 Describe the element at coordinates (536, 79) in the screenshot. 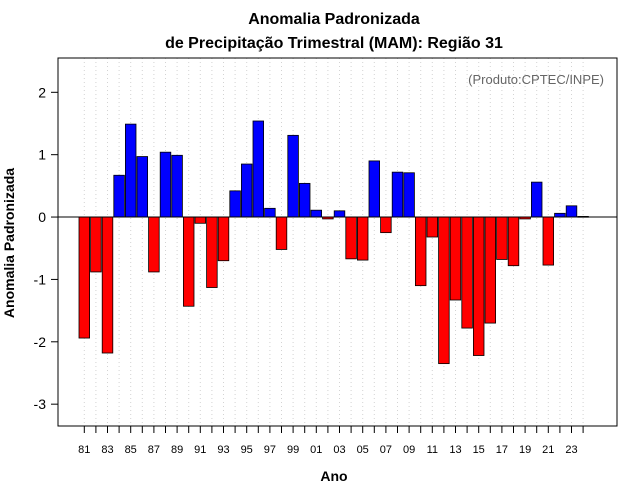

I see `credit-text: (Produto:CPTEC/INPE)` at that location.